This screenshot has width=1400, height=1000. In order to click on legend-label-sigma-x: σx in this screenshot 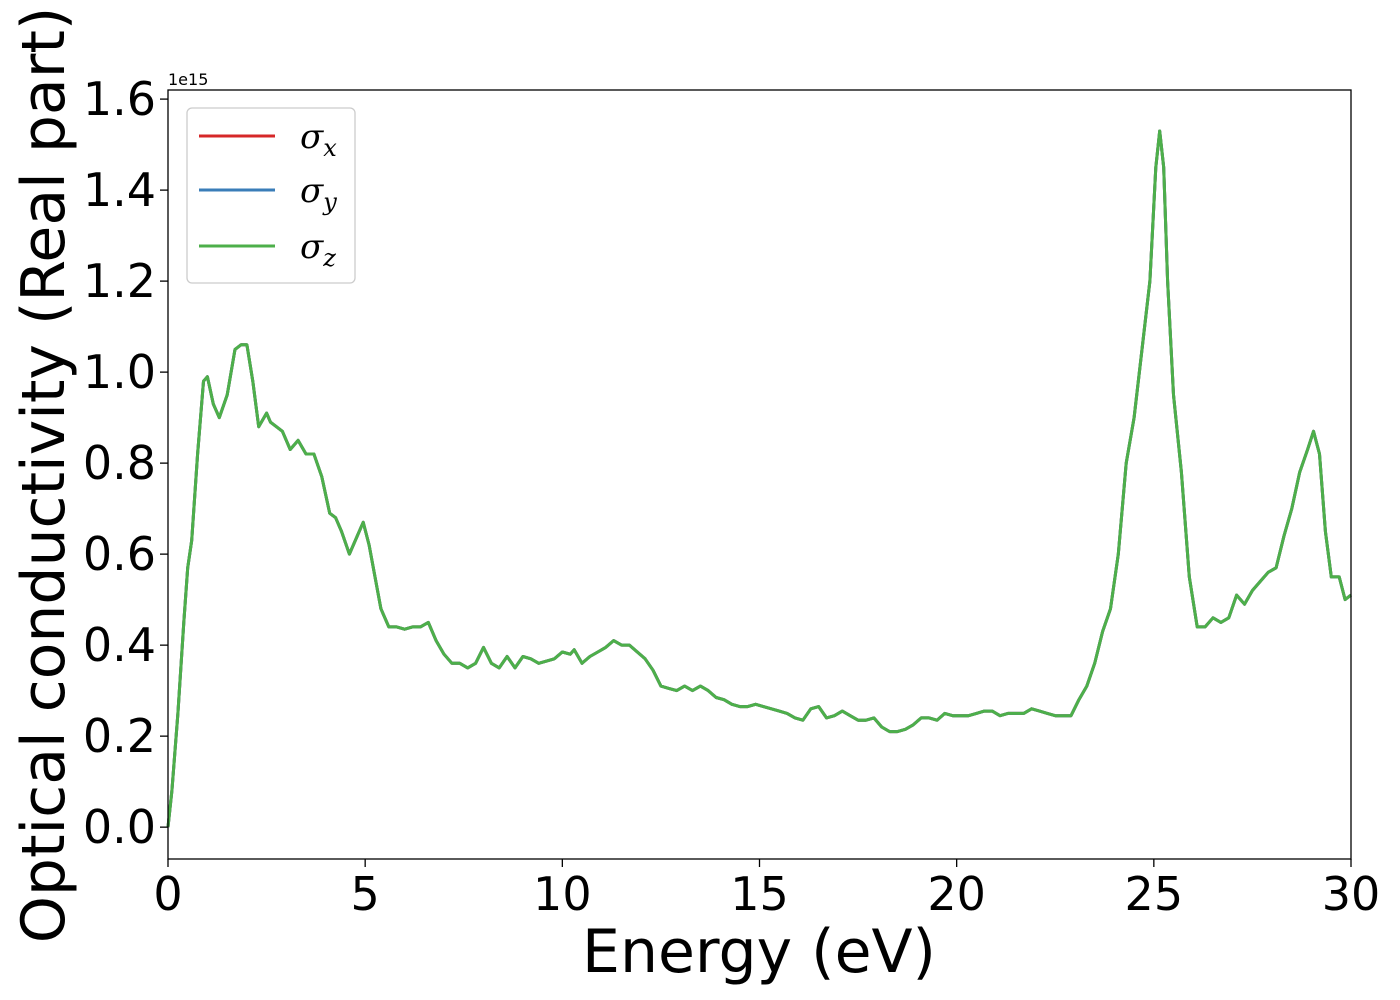, I will do `click(318, 139)`.